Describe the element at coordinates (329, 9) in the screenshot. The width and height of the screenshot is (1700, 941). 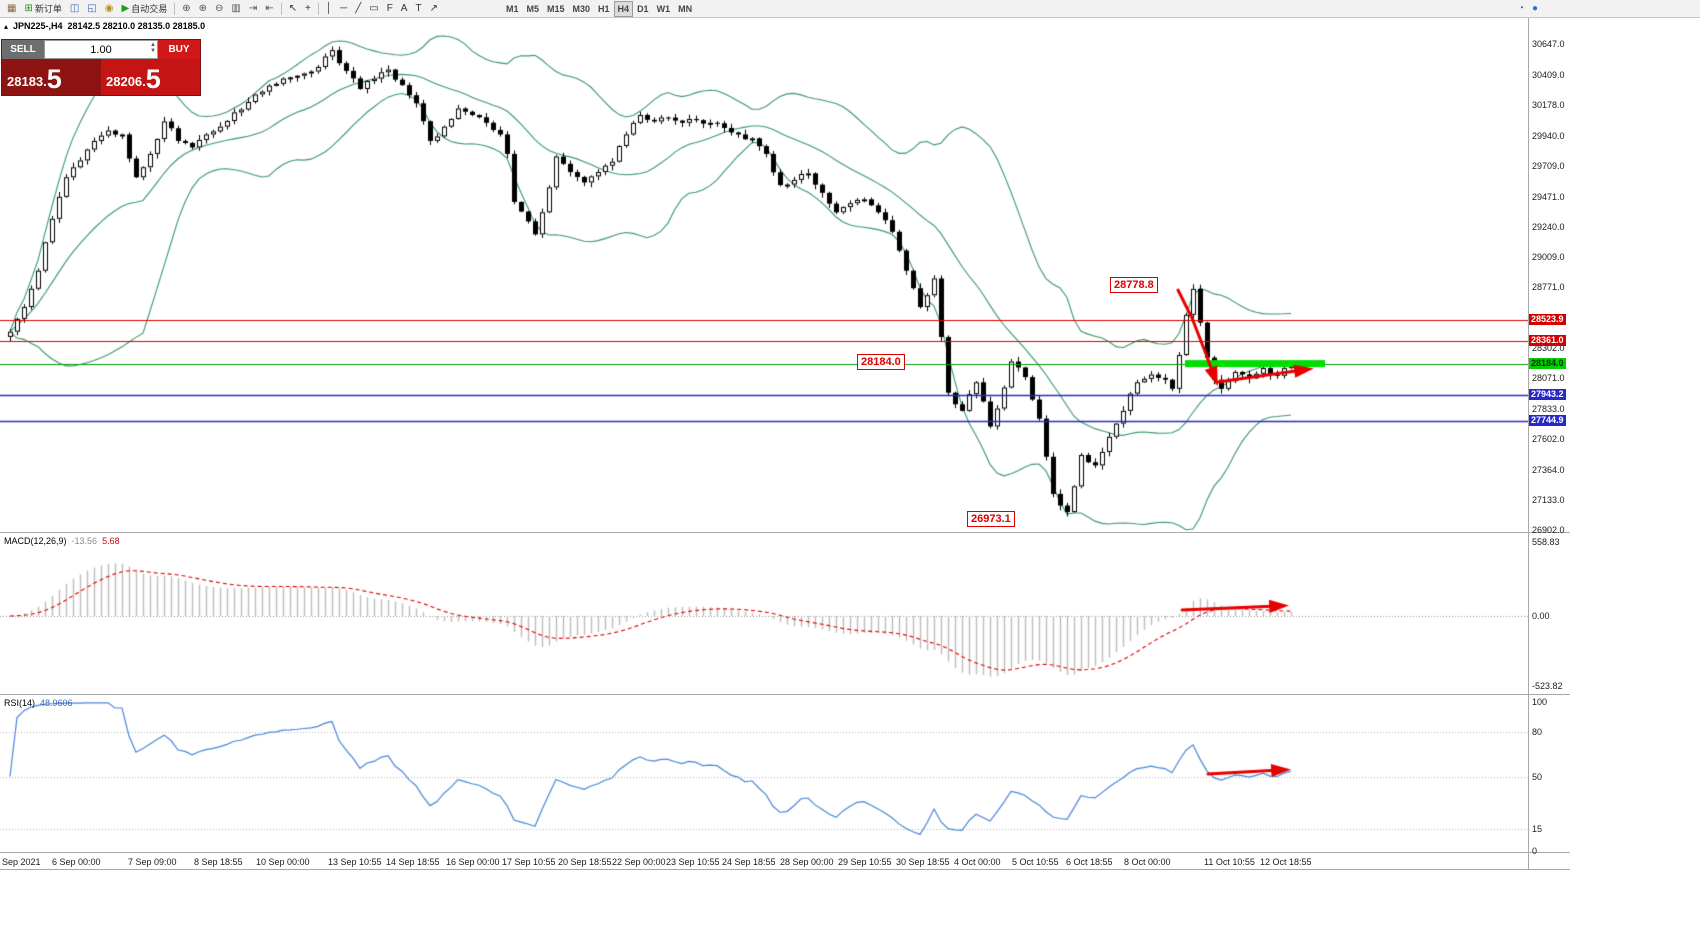
I see `vertical-line-icon: │` at that location.